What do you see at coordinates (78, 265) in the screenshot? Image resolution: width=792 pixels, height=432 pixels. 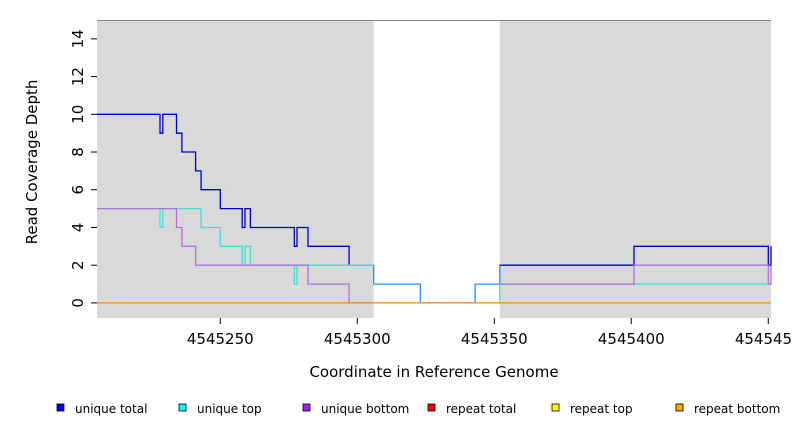 I see `y-tick-label: 2` at bounding box center [78, 265].